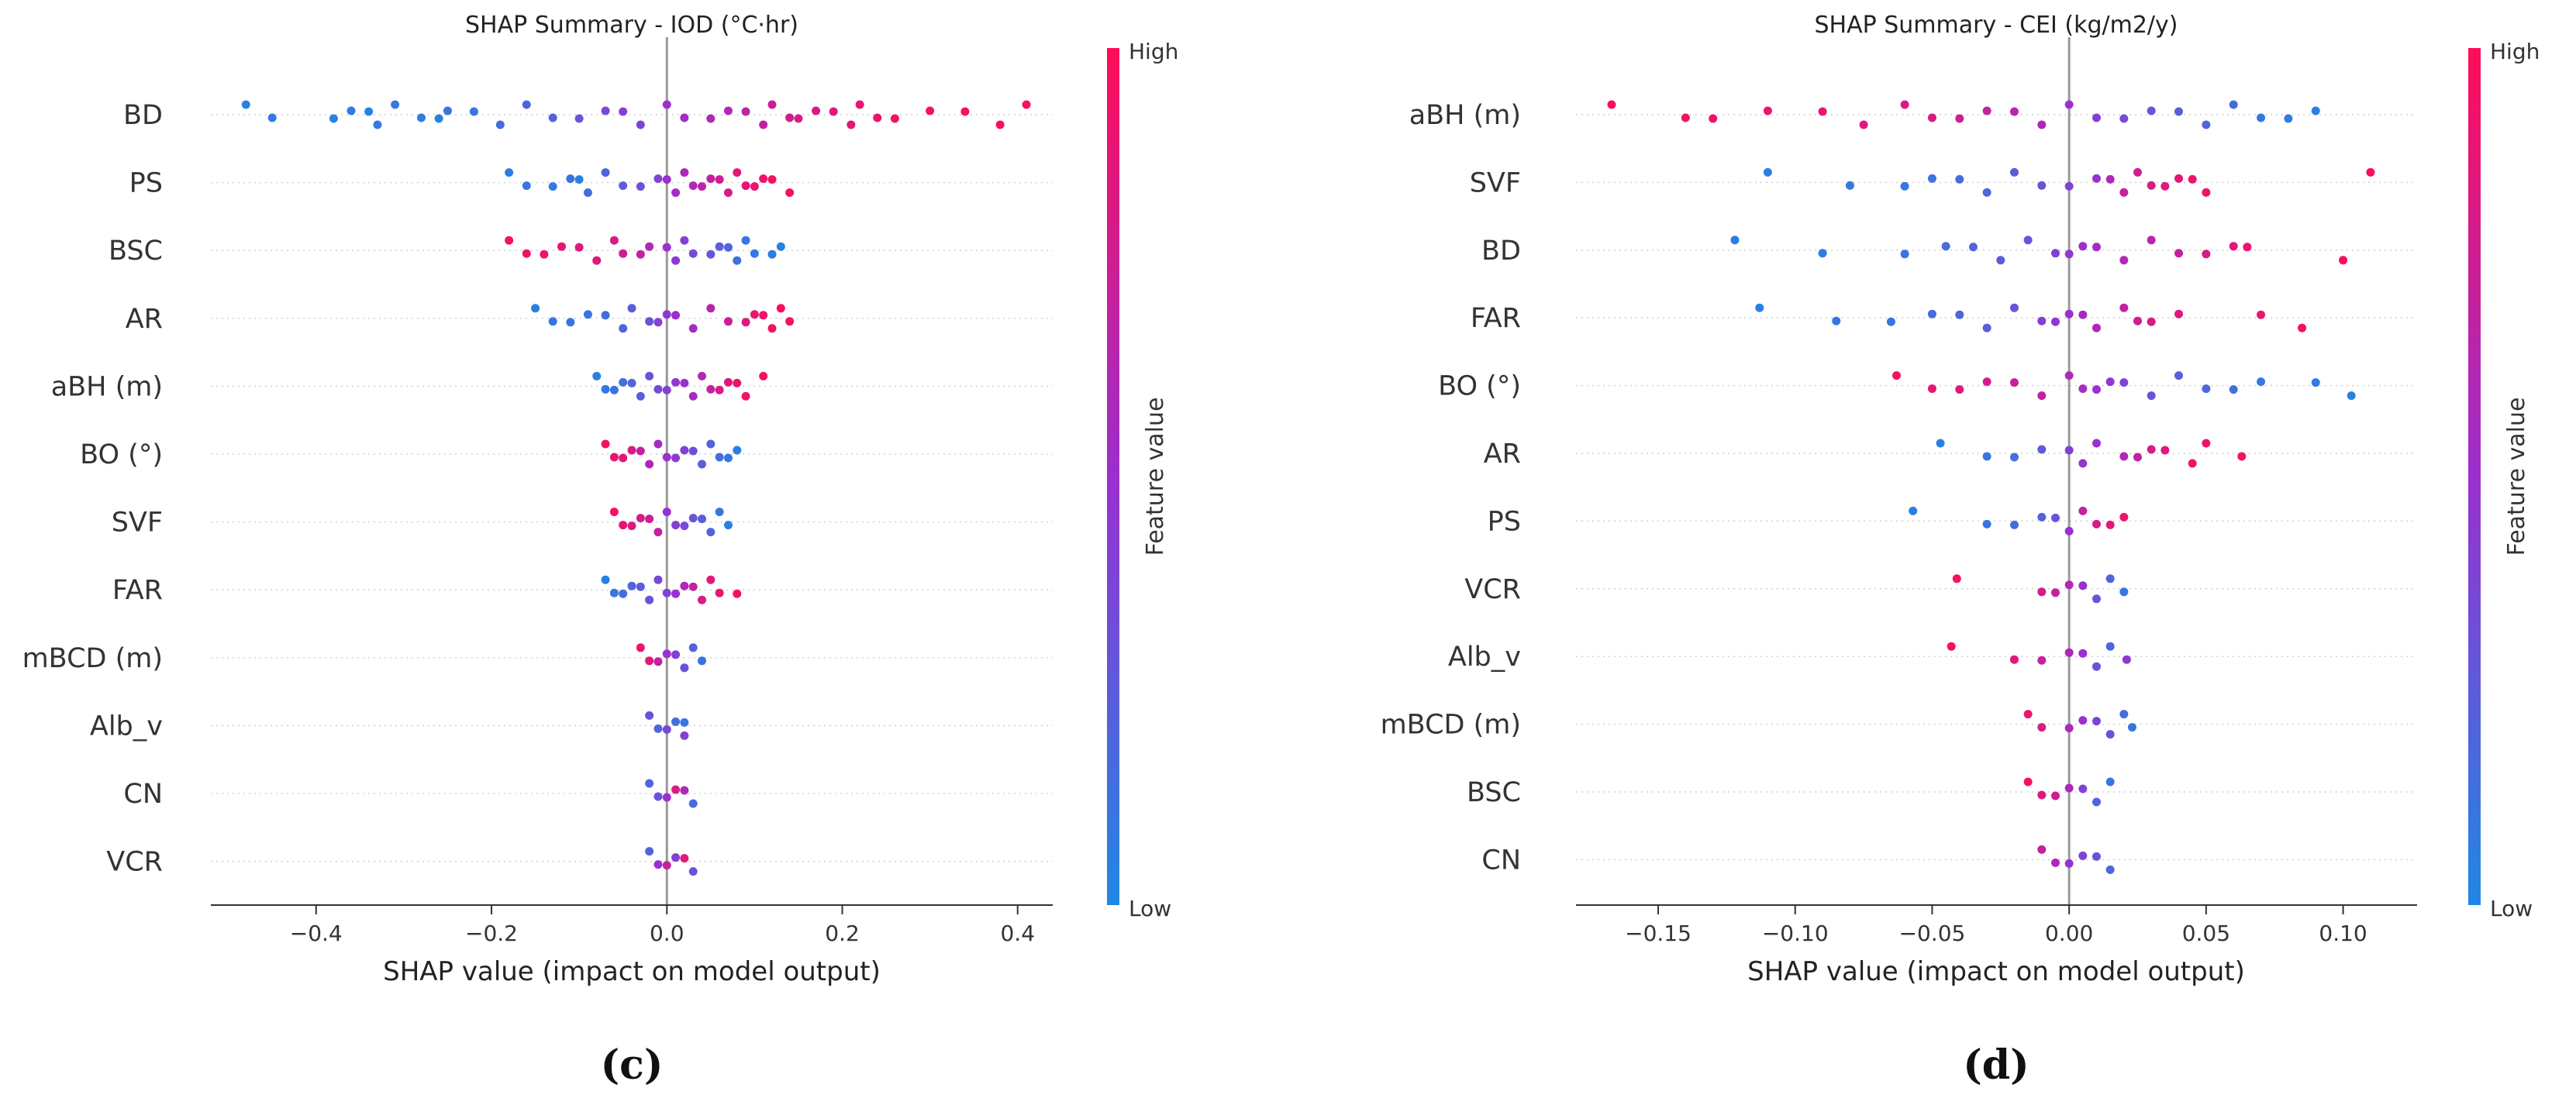  I want to click on feature-label: aBH (m), so click(1465, 115).